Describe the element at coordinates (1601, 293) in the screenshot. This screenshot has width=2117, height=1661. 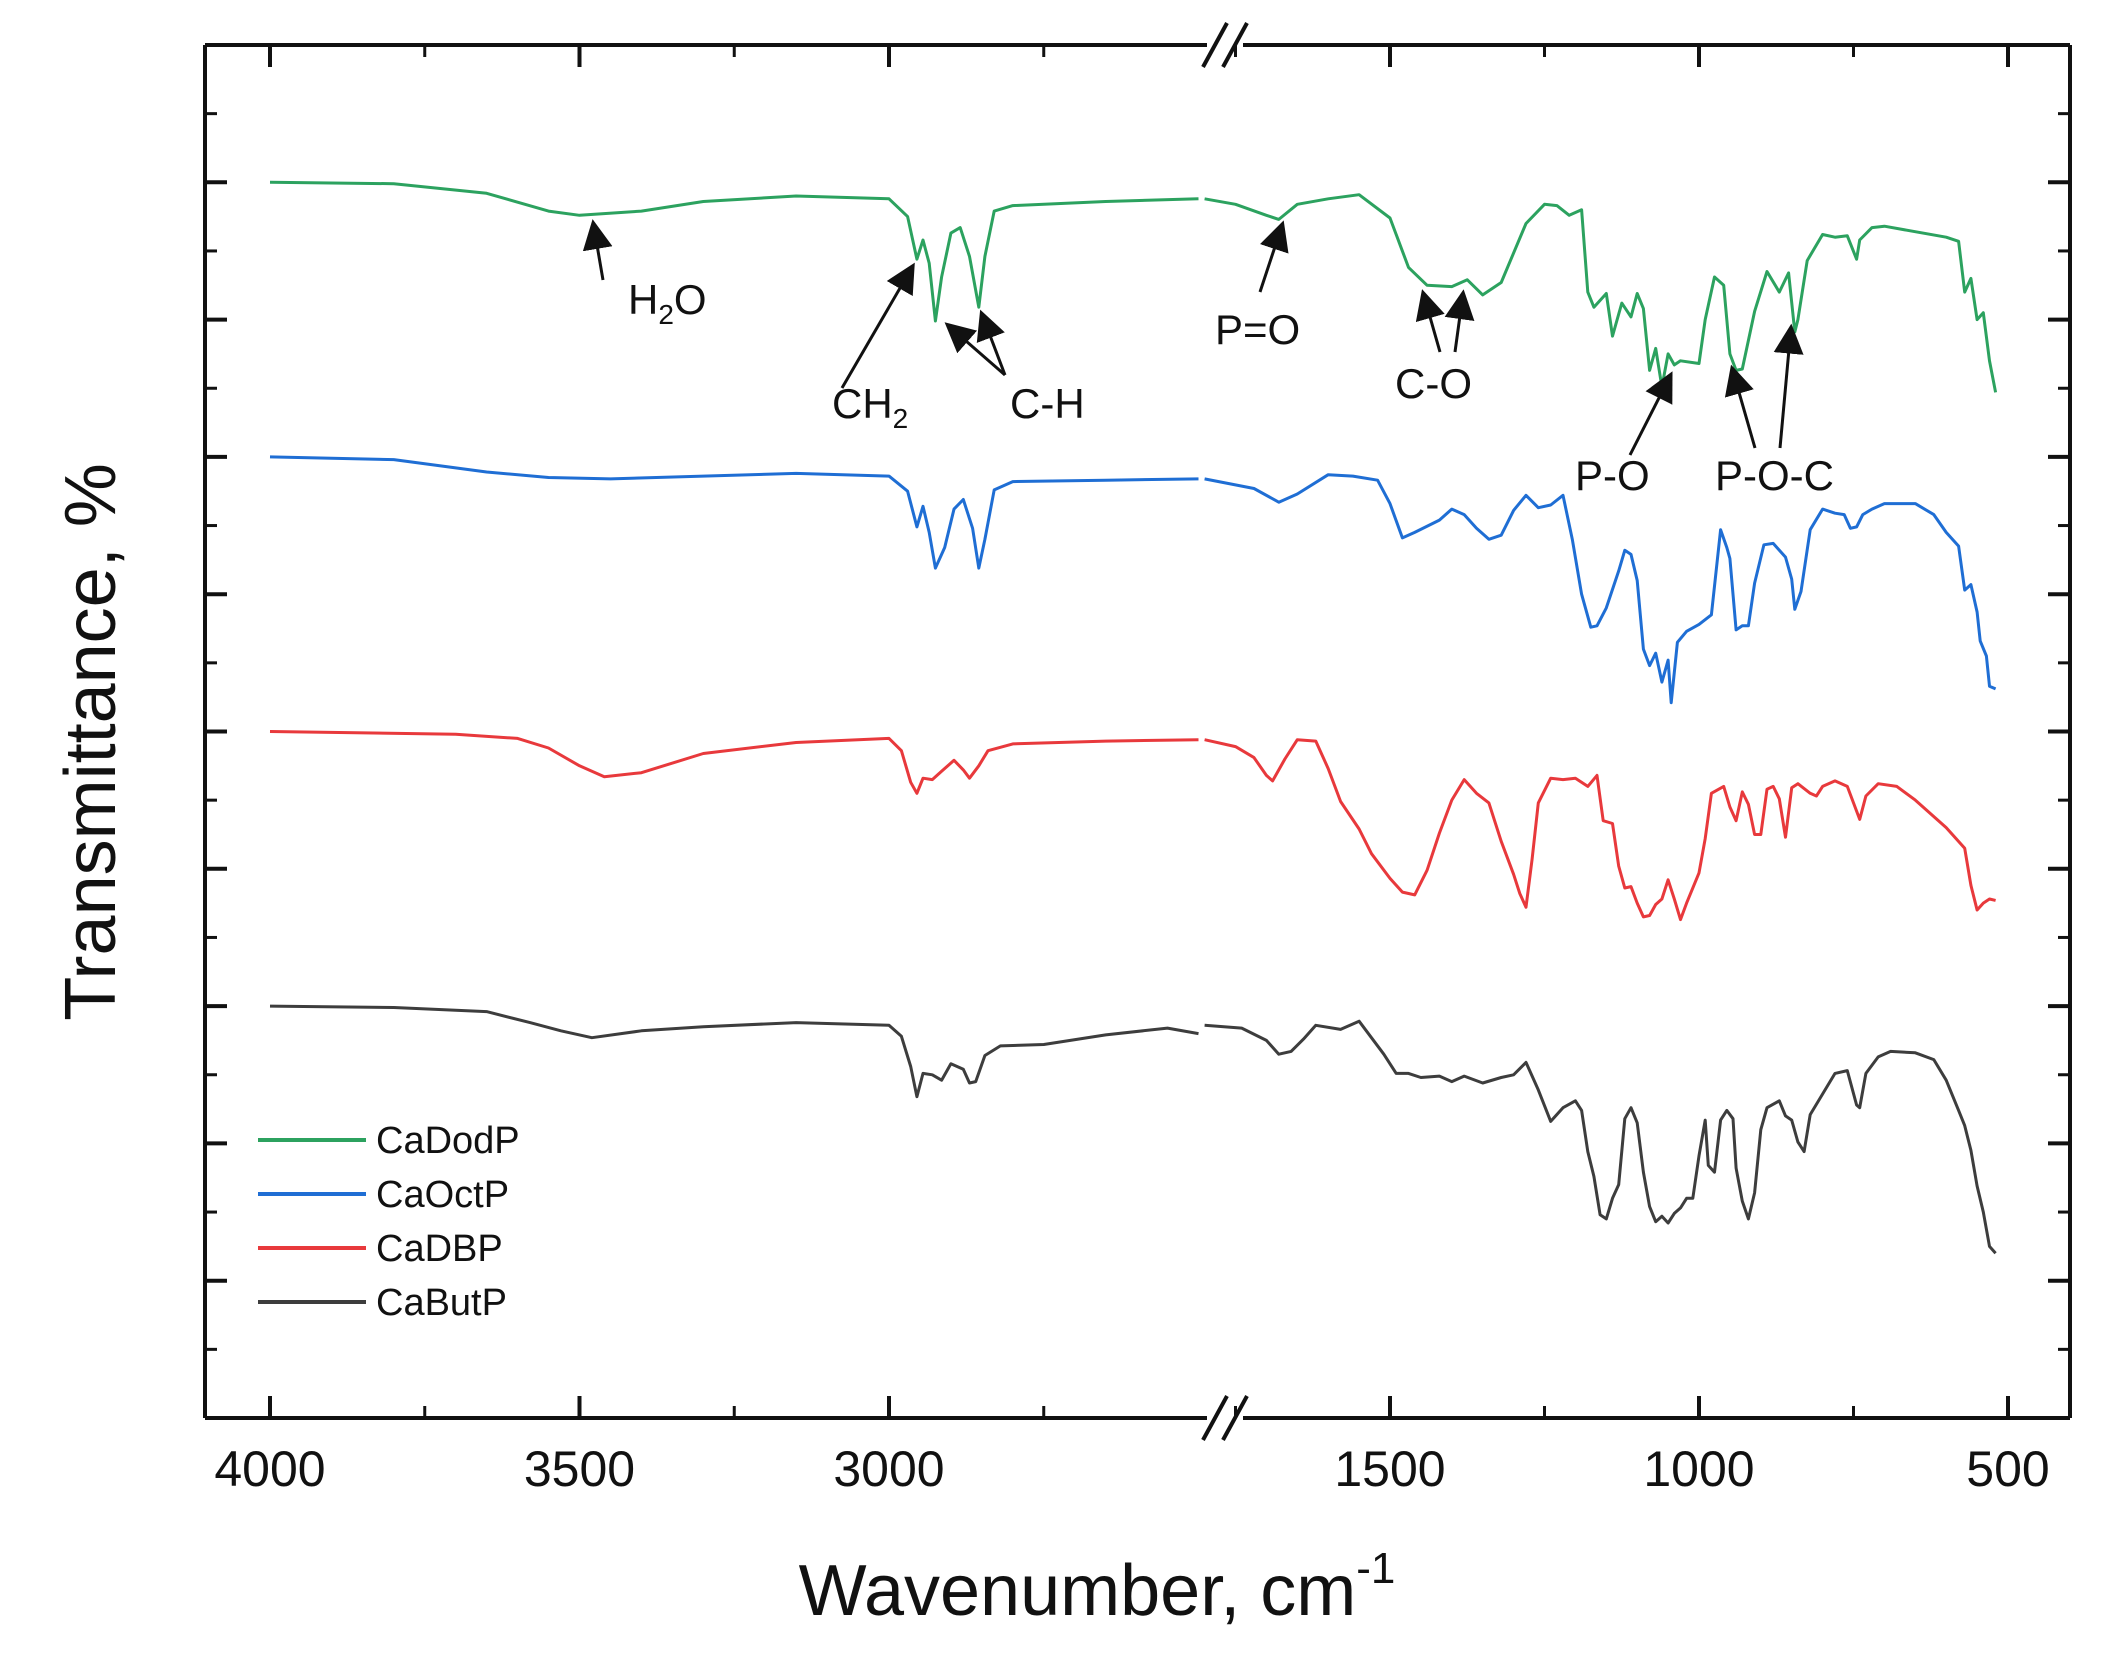
I see `series-line-cadodp-right` at that location.